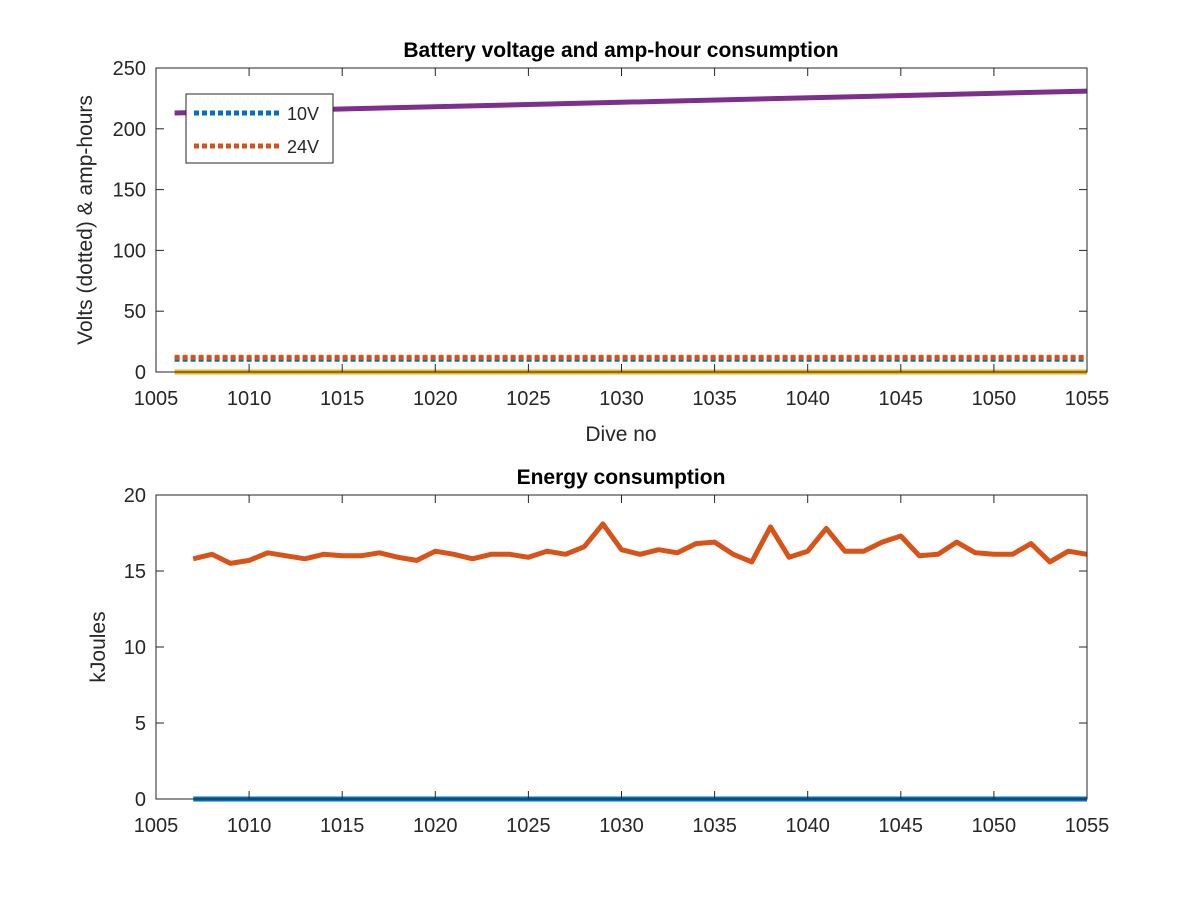 The image size is (1200, 900). I want to click on energy-y-tick-label: 15, so click(135, 572).